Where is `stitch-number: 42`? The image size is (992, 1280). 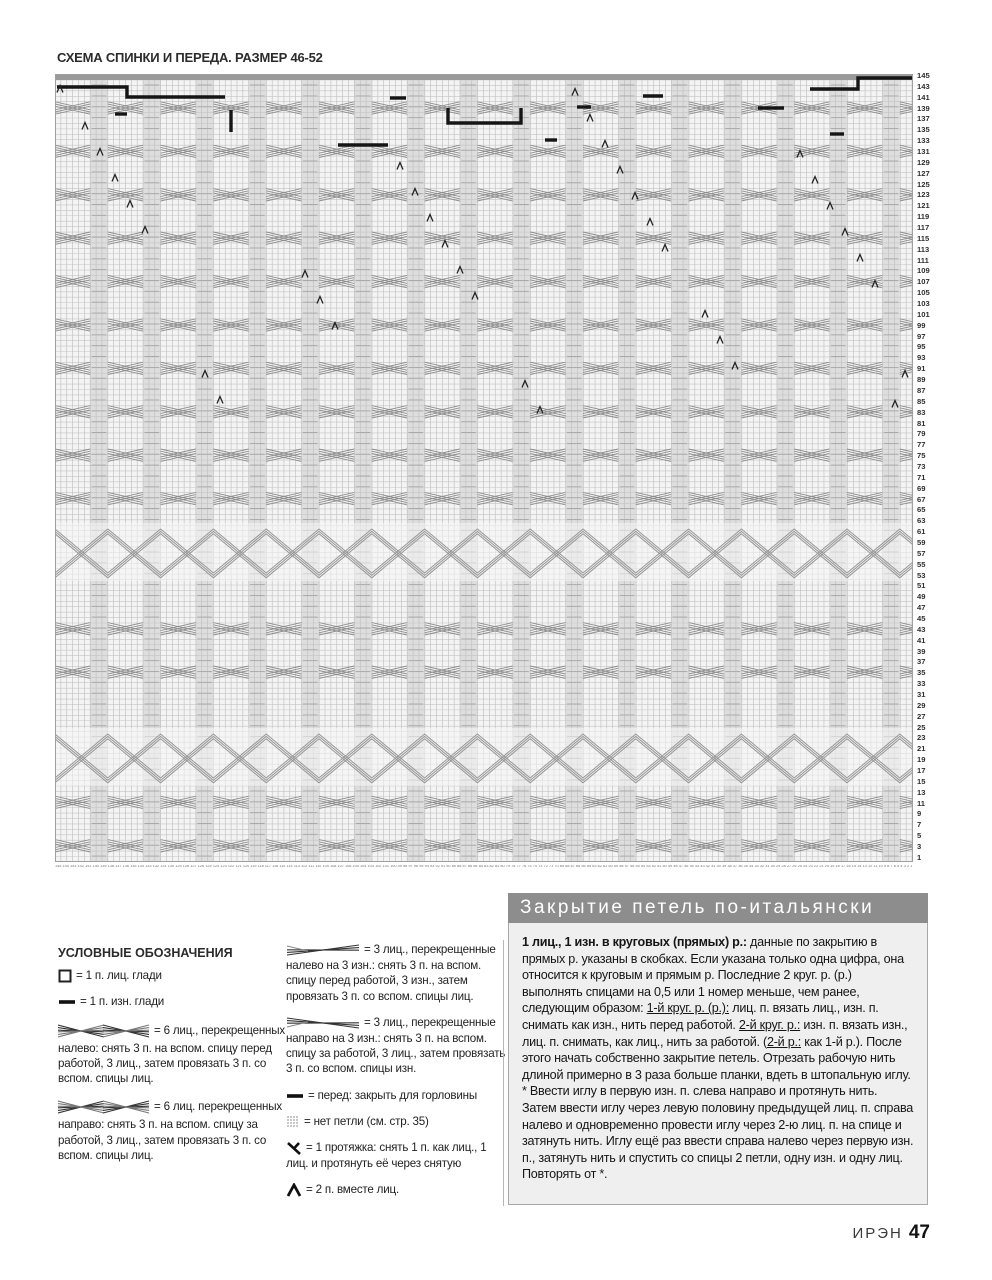 stitch-number: 42 is located at coordinates (708, 866).